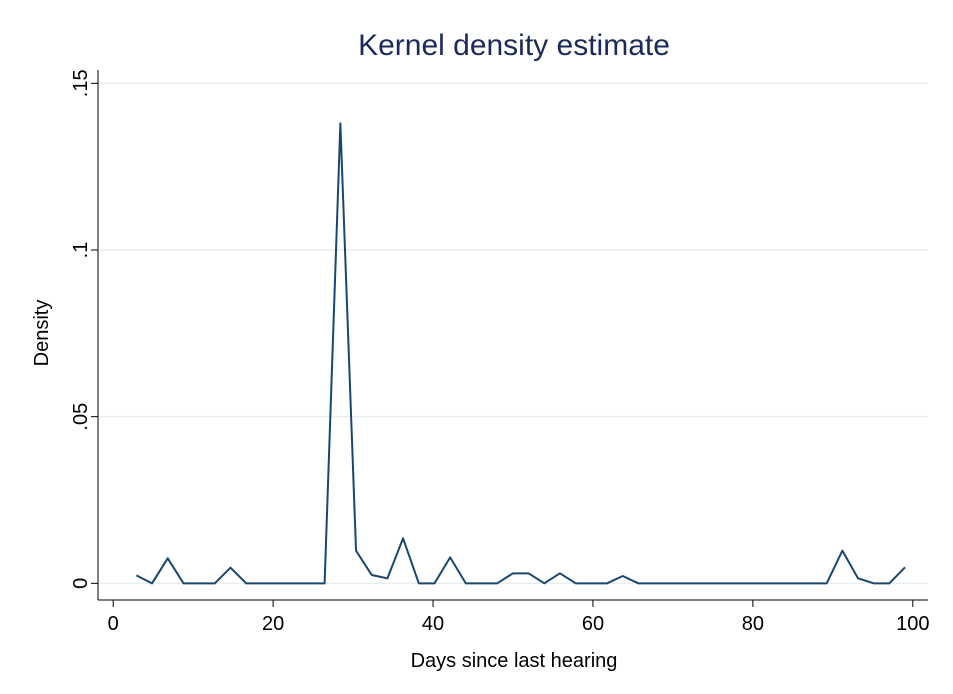 The width and height of the screenshot is (953, 694). What do you see at coordinates (81, 417) in the screenshot?
I see `y-tick-label: .05` at bounding box center [81, 417].